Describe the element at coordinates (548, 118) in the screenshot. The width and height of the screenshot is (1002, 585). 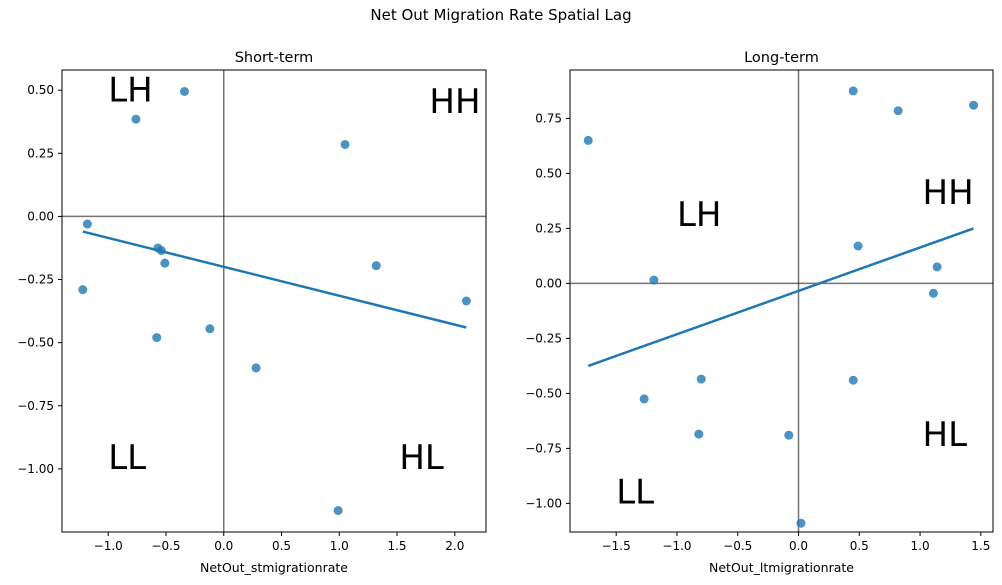
I see `y-tick-label: 0.75` at that location.